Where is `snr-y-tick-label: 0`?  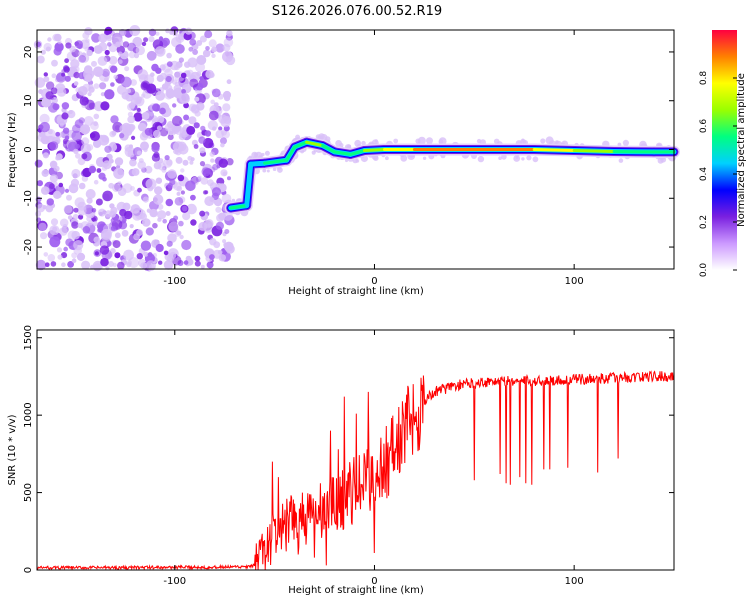 snr-y-tick-label: 0 is located at coordinates (28, 570).